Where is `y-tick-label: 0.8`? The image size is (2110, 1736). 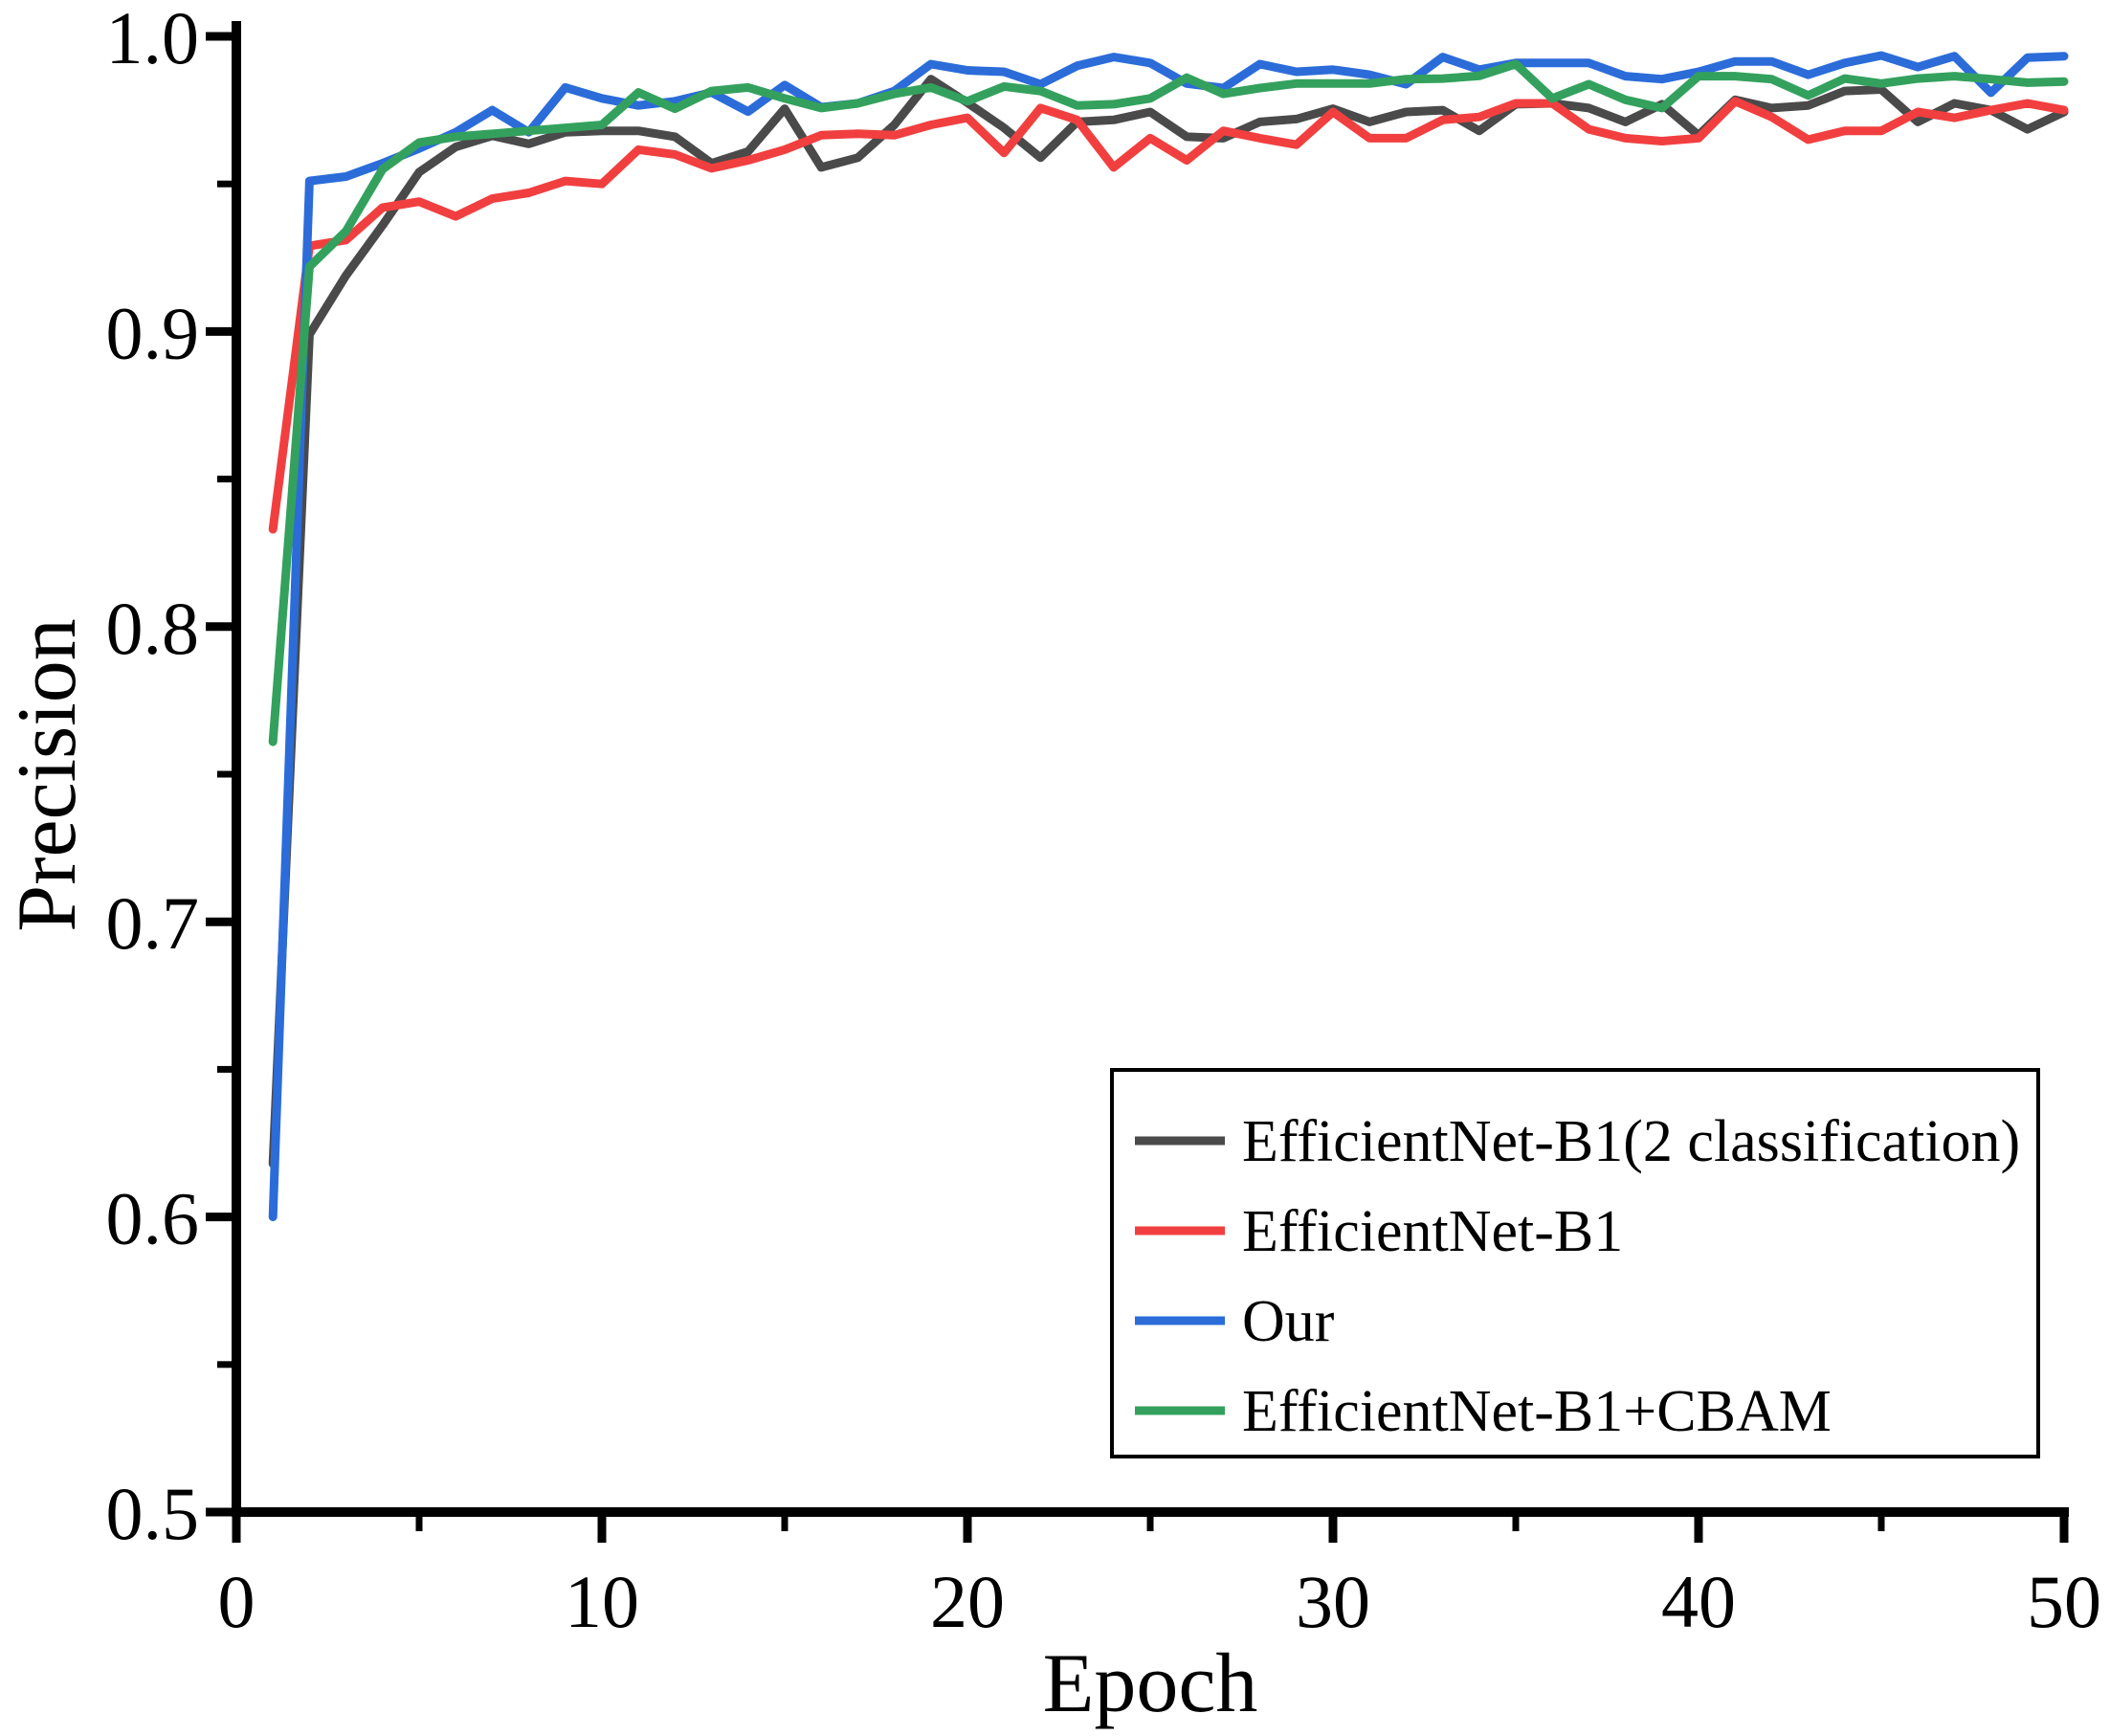 y-tick-label: 0.8 is located at coordinates (153, 628).